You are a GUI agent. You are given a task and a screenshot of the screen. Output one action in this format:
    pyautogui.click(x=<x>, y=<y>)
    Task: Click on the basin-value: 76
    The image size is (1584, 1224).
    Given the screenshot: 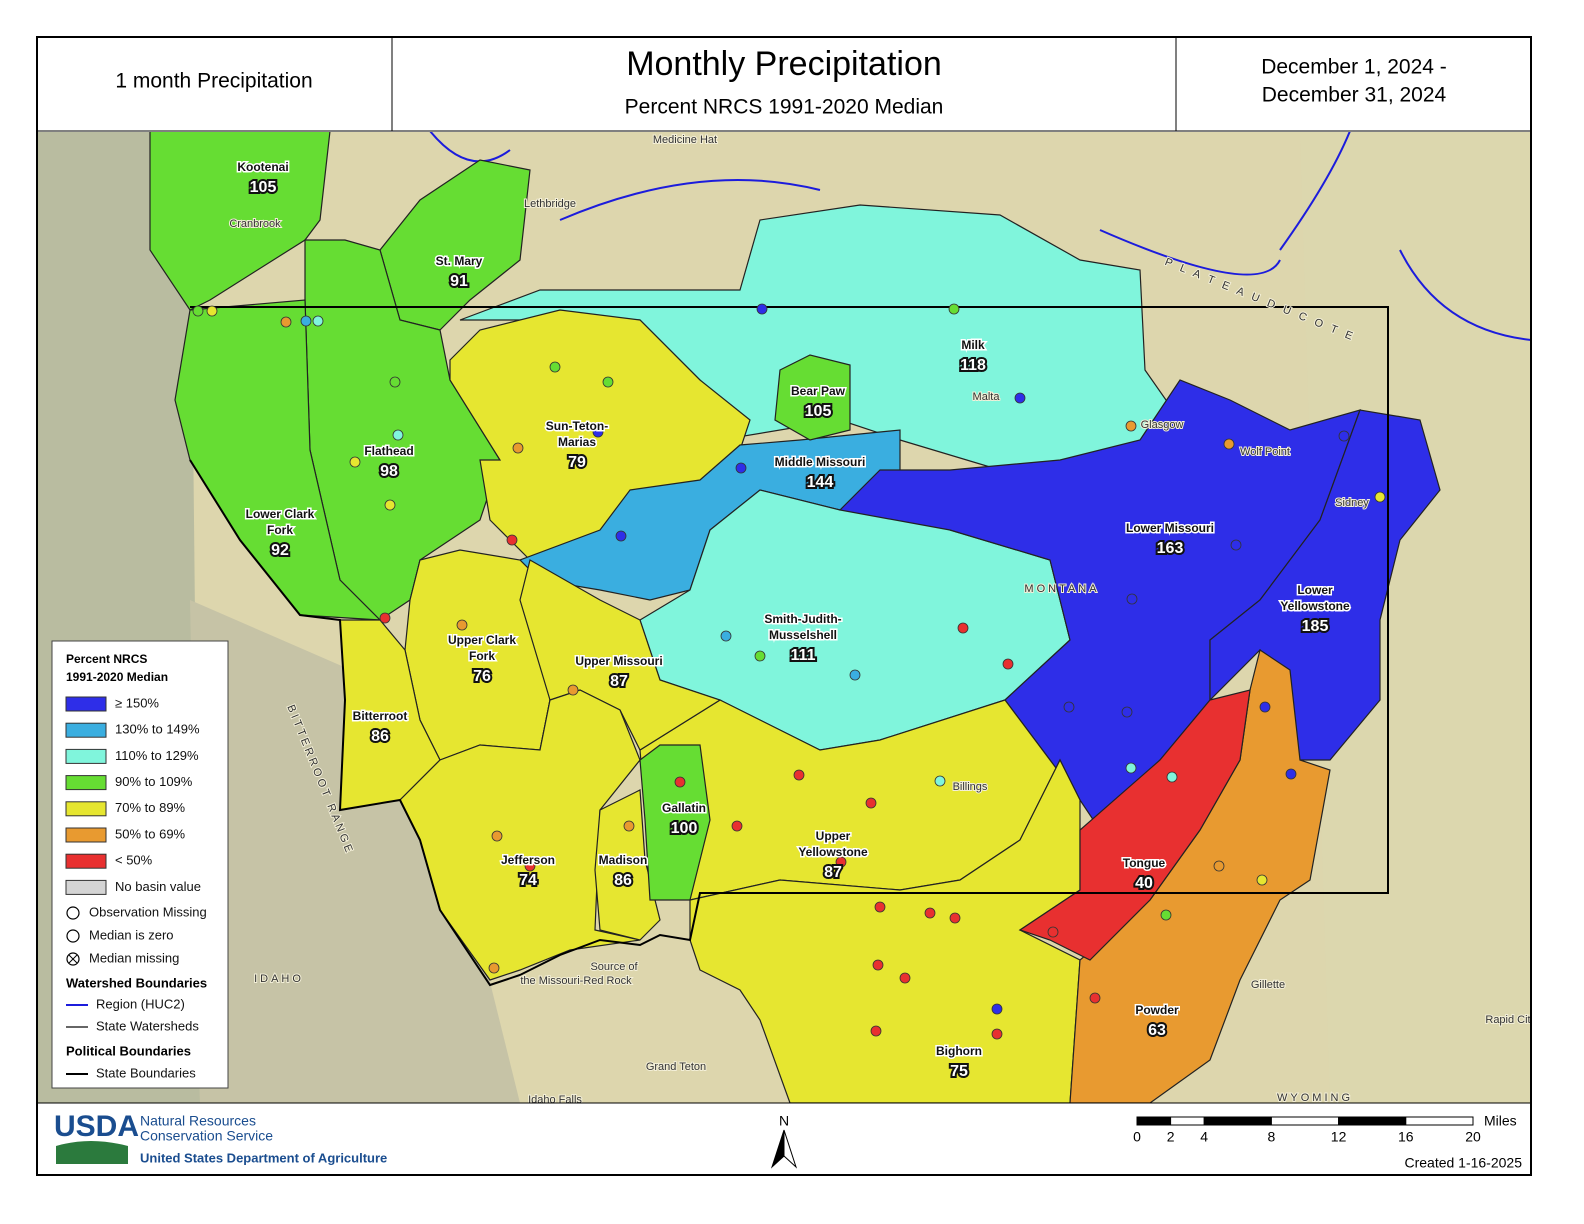 What is the action you would take?
    pyautogui.click(x=482, y=676)
    